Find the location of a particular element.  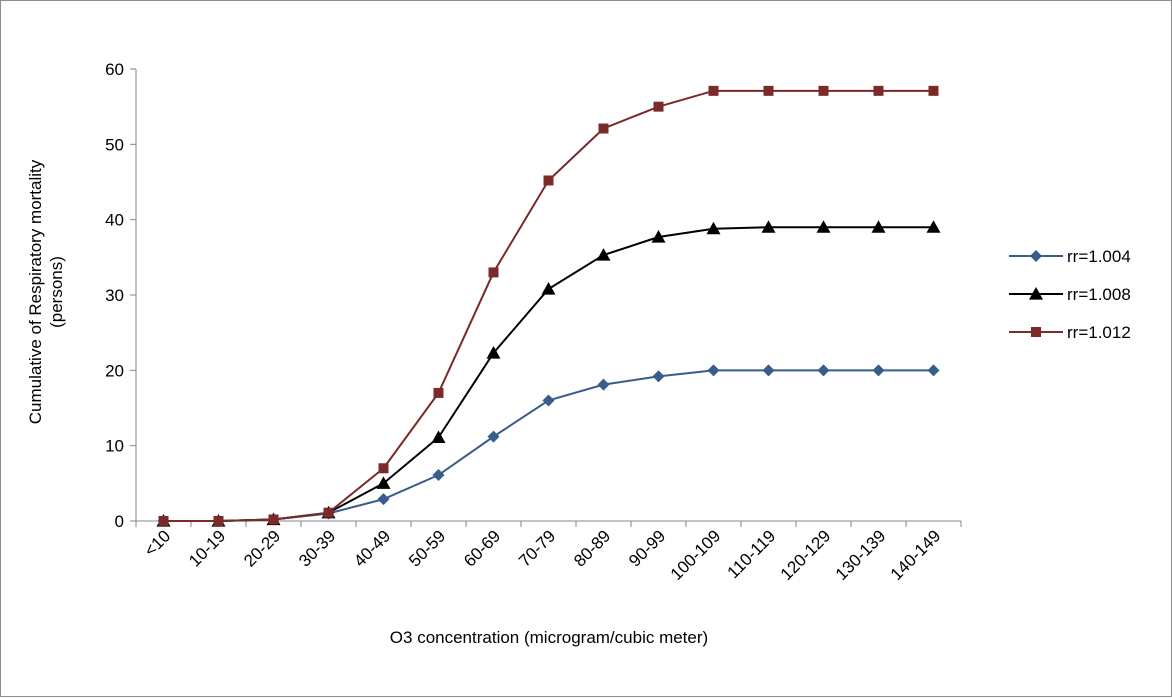

x-tick-label: 30-39 is located at coordinates (317, 548).